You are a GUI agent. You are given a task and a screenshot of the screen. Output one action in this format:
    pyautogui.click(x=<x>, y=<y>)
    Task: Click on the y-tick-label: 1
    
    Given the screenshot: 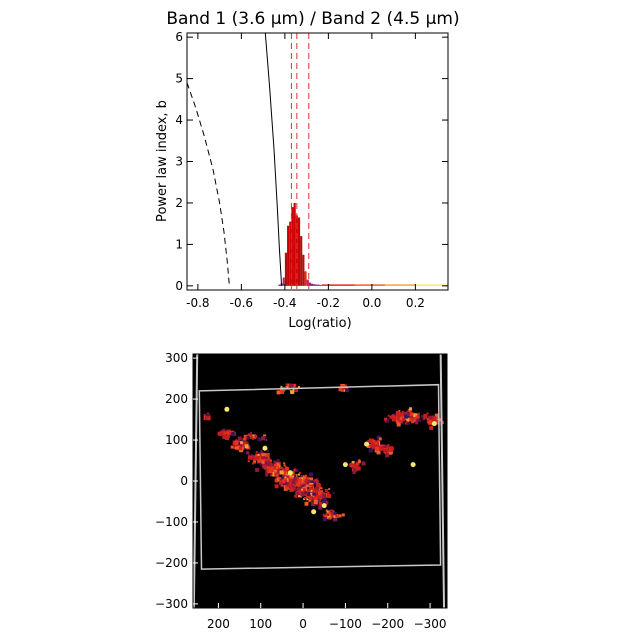 What is the action you would take?
    pyautogui.click(x=179, y=244)
    